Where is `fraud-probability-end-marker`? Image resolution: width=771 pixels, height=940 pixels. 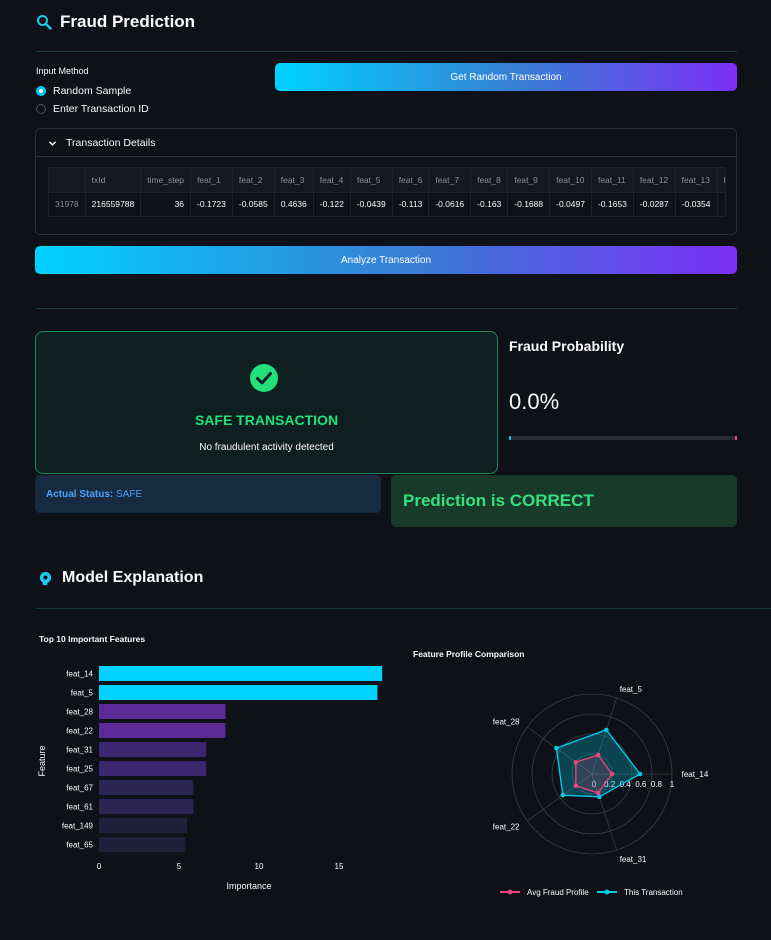 fraud-probability-end-marker is located at coordinates (736, 438).